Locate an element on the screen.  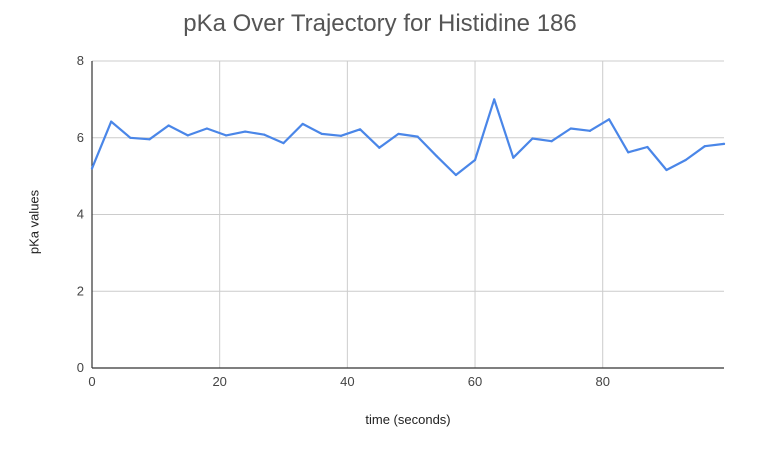
series-group is located at coordinates (408, 137).